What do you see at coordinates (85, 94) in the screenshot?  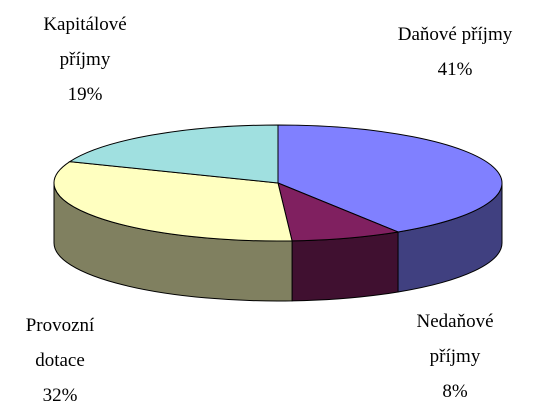 I see `value-label: 19%` at bounding box center [85, 94].